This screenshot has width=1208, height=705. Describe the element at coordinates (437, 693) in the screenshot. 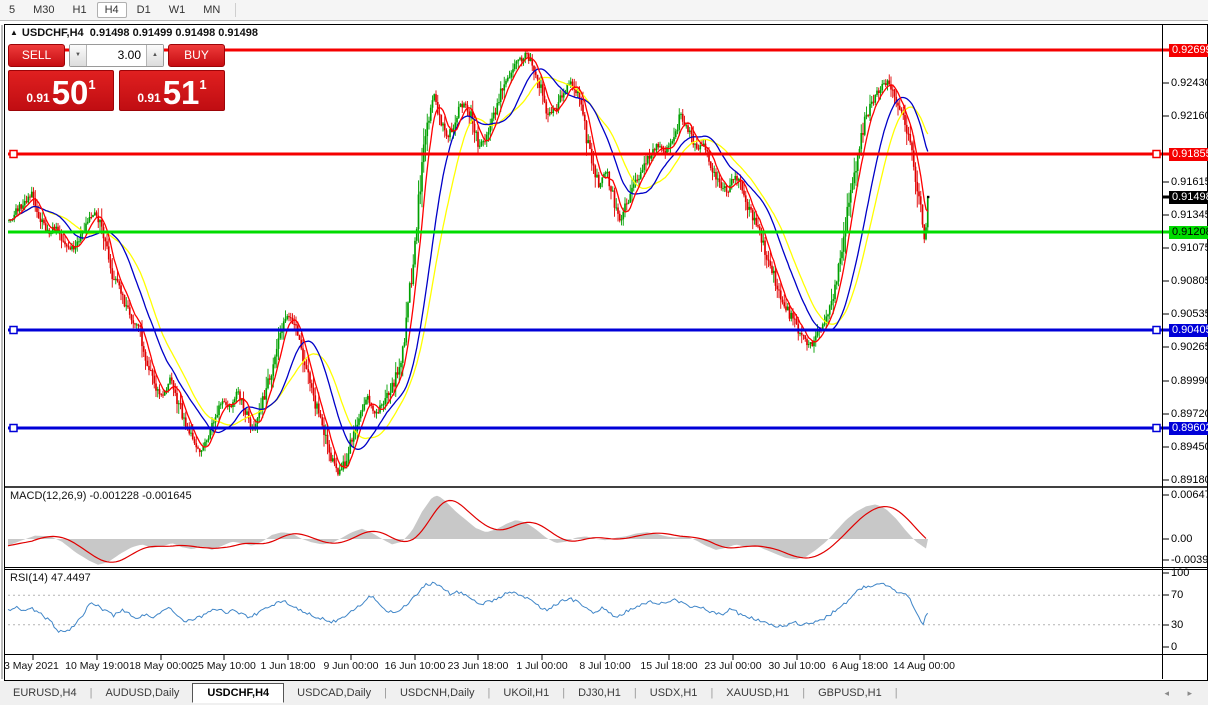

I see `chart-tab-usdcnh: USDCNH,Daily` at that location.